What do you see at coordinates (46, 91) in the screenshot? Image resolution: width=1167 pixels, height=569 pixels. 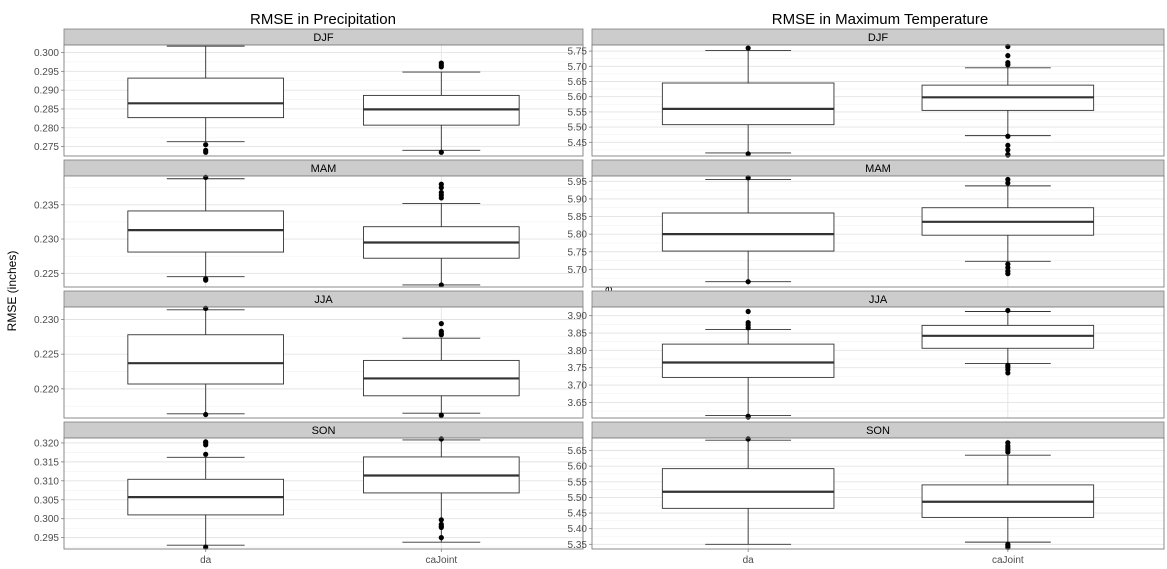 I see `y-tick-label: 0.290` at bounding box center [46, 91].